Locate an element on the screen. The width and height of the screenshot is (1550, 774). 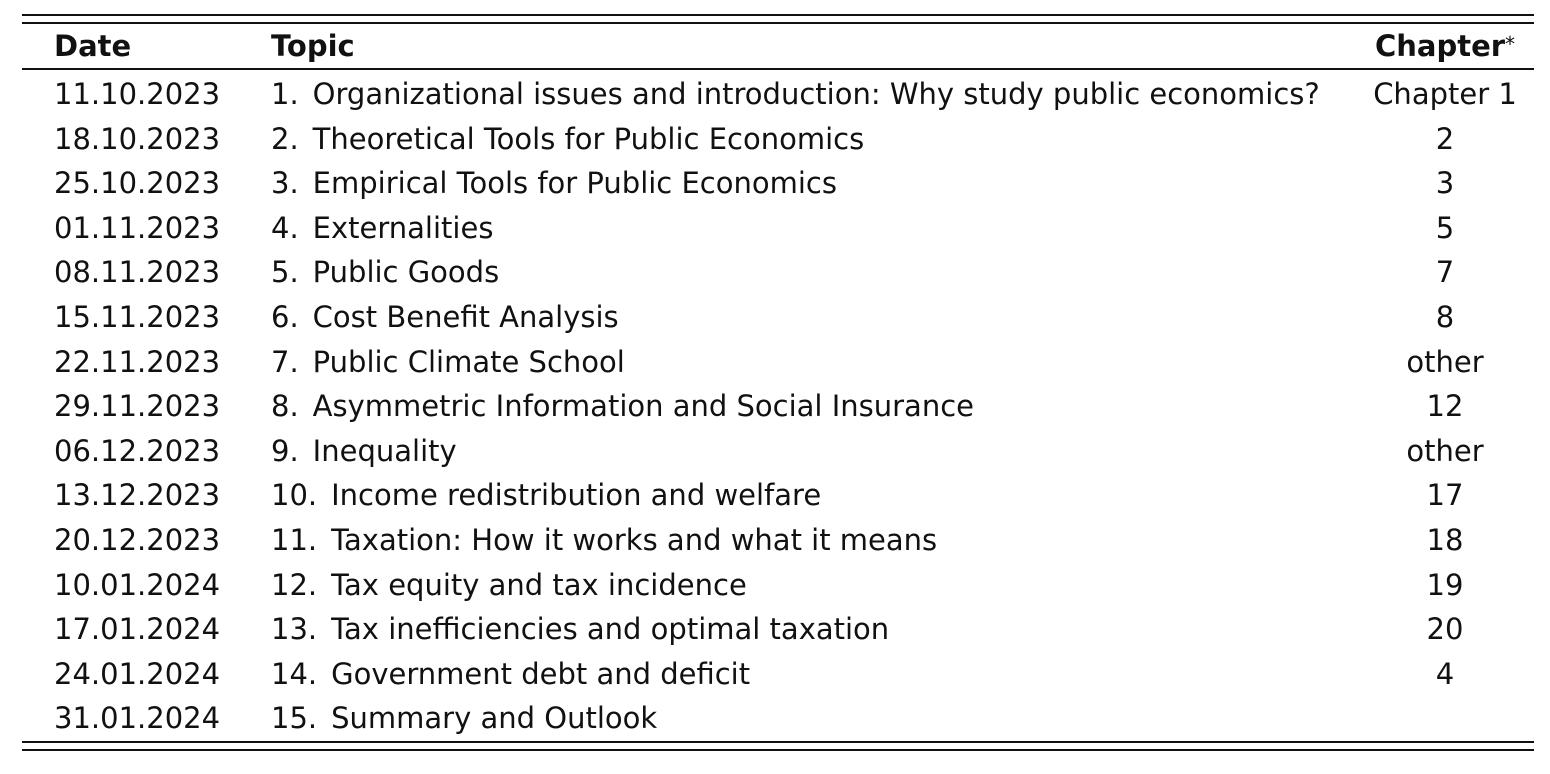
row-topic-number: 15. is located at coordinates (294, 718).